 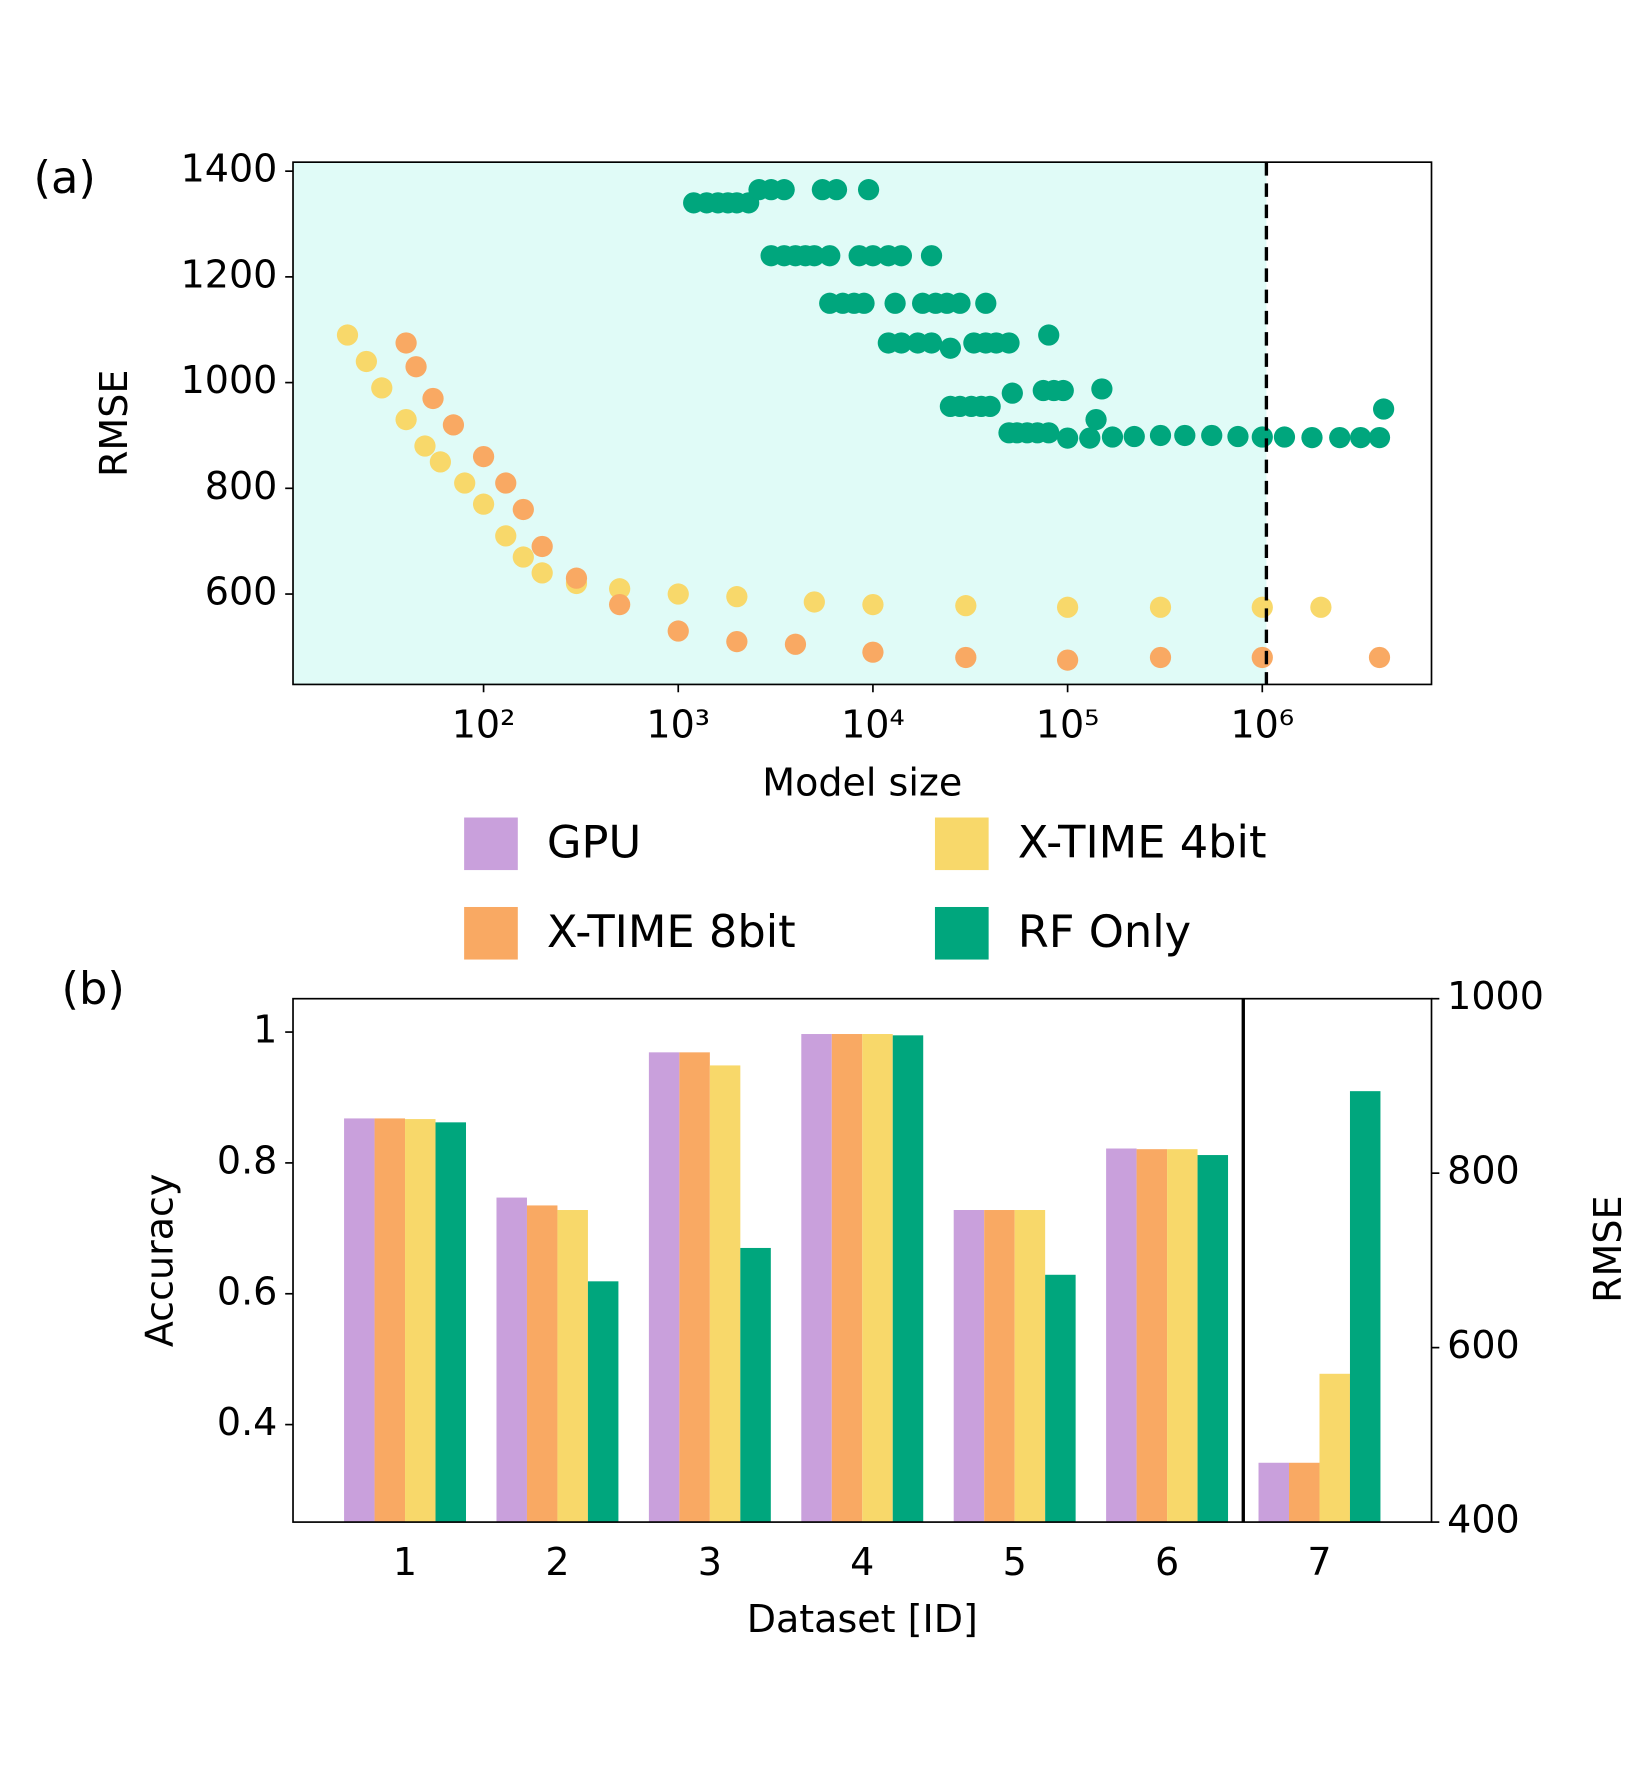 I want to click on x-tick-label: 1, so click(x=405, y=1562).